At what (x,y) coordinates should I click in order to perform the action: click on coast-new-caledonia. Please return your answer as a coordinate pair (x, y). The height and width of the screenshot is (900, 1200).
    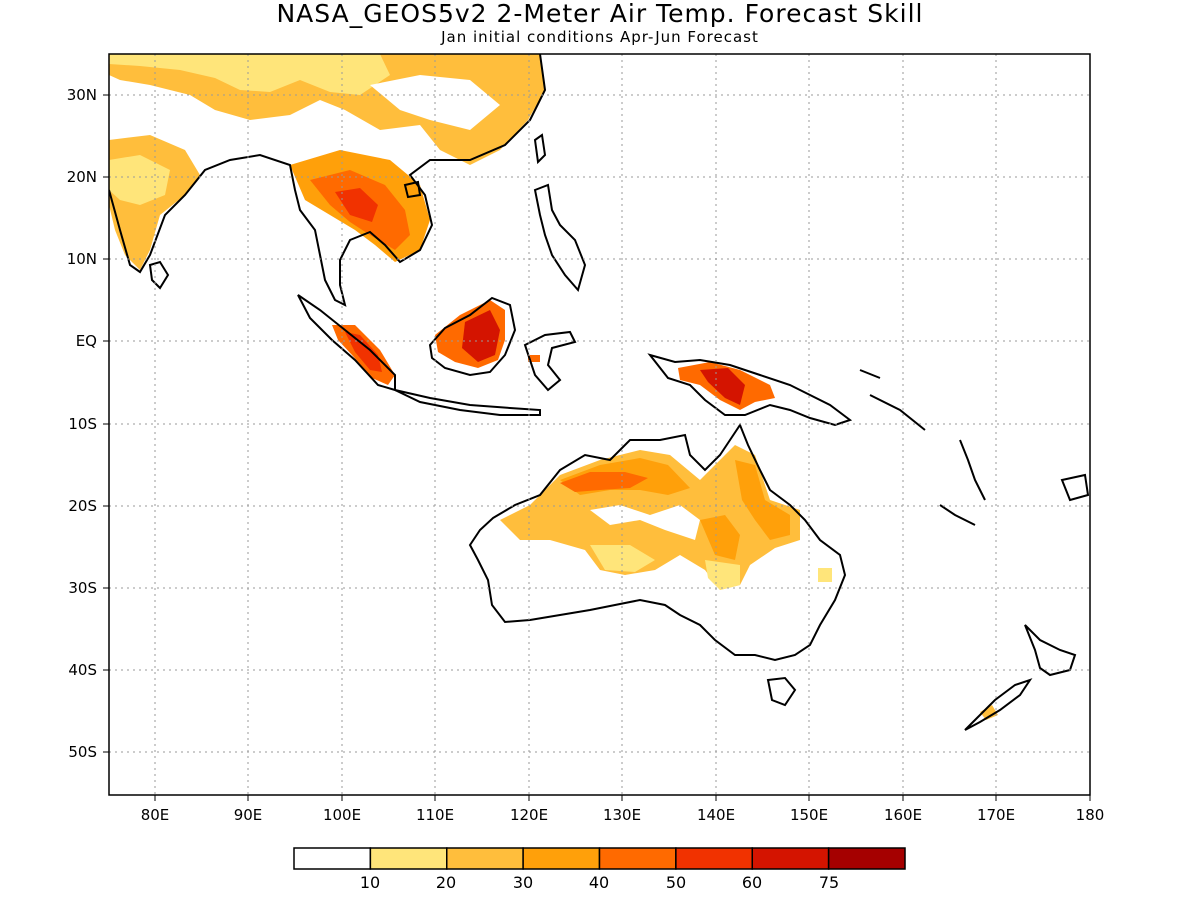
    Looking at the image, I should click on (957, 515).